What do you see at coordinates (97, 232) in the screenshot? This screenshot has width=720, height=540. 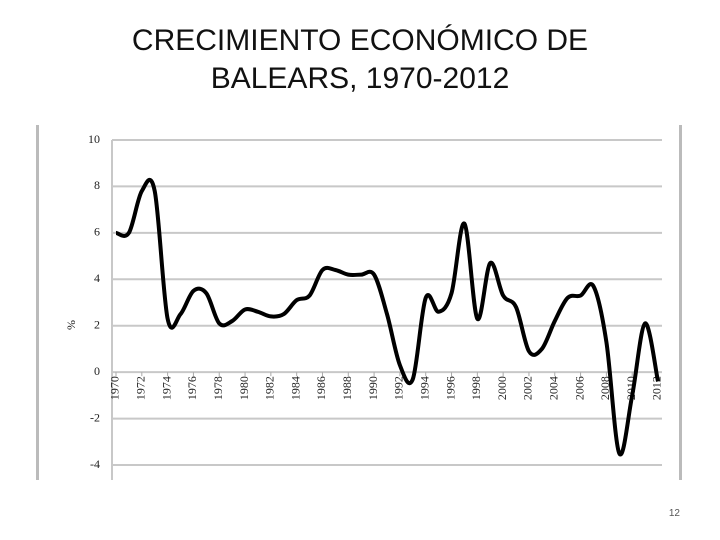 I see `y-tick-label: 6` at bounding box center [97, 232].